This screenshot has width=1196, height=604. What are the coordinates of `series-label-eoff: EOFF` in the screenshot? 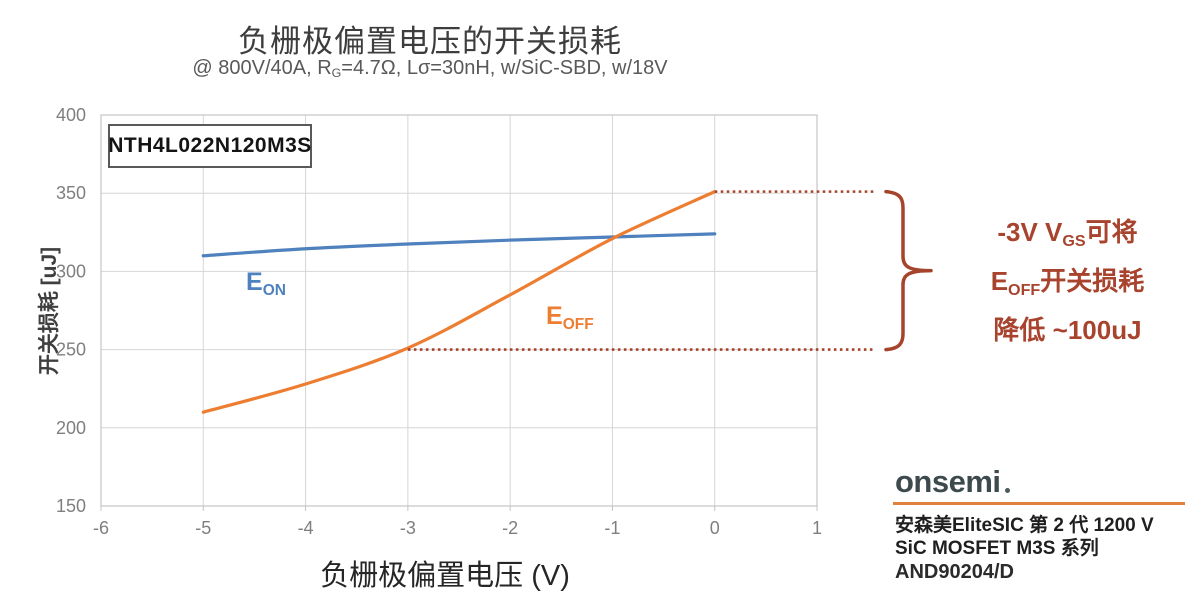 It's located at (570, 317).